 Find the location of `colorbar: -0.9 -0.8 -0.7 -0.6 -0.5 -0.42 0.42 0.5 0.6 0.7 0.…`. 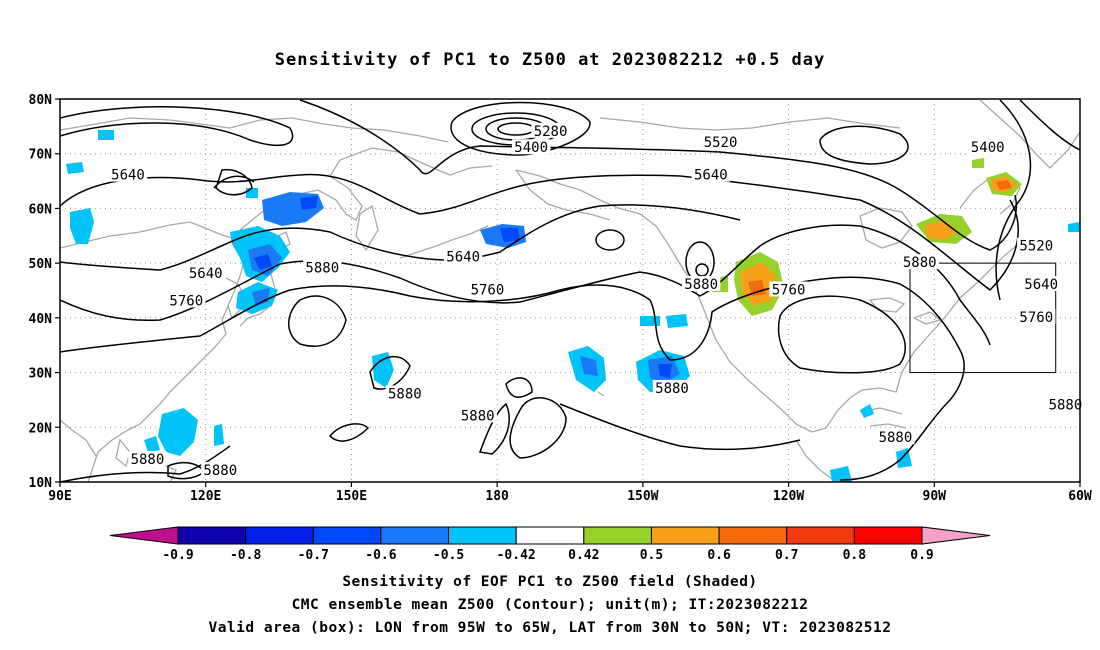

colorbar: -0.9 -0.8 -0.7 -0.6 -0.5 -0.42 0.42 0.5 0.6 0.7 0.… is located at coordinates (550, 544).